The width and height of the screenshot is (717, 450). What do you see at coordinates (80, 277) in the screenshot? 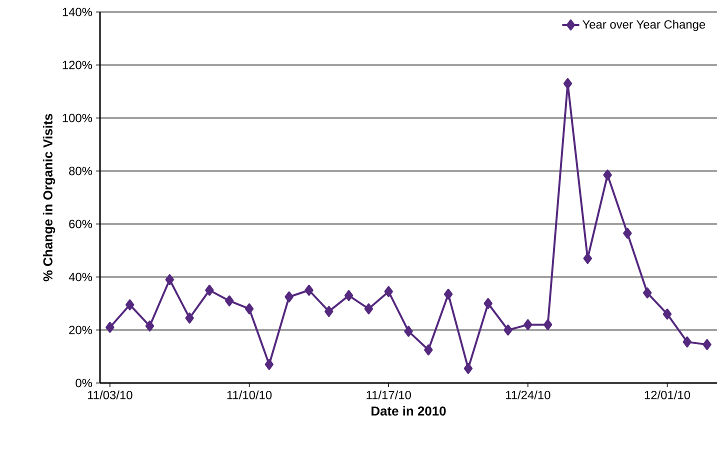
I see `y-tick-label: 40%` at bounding box center [80, 277].